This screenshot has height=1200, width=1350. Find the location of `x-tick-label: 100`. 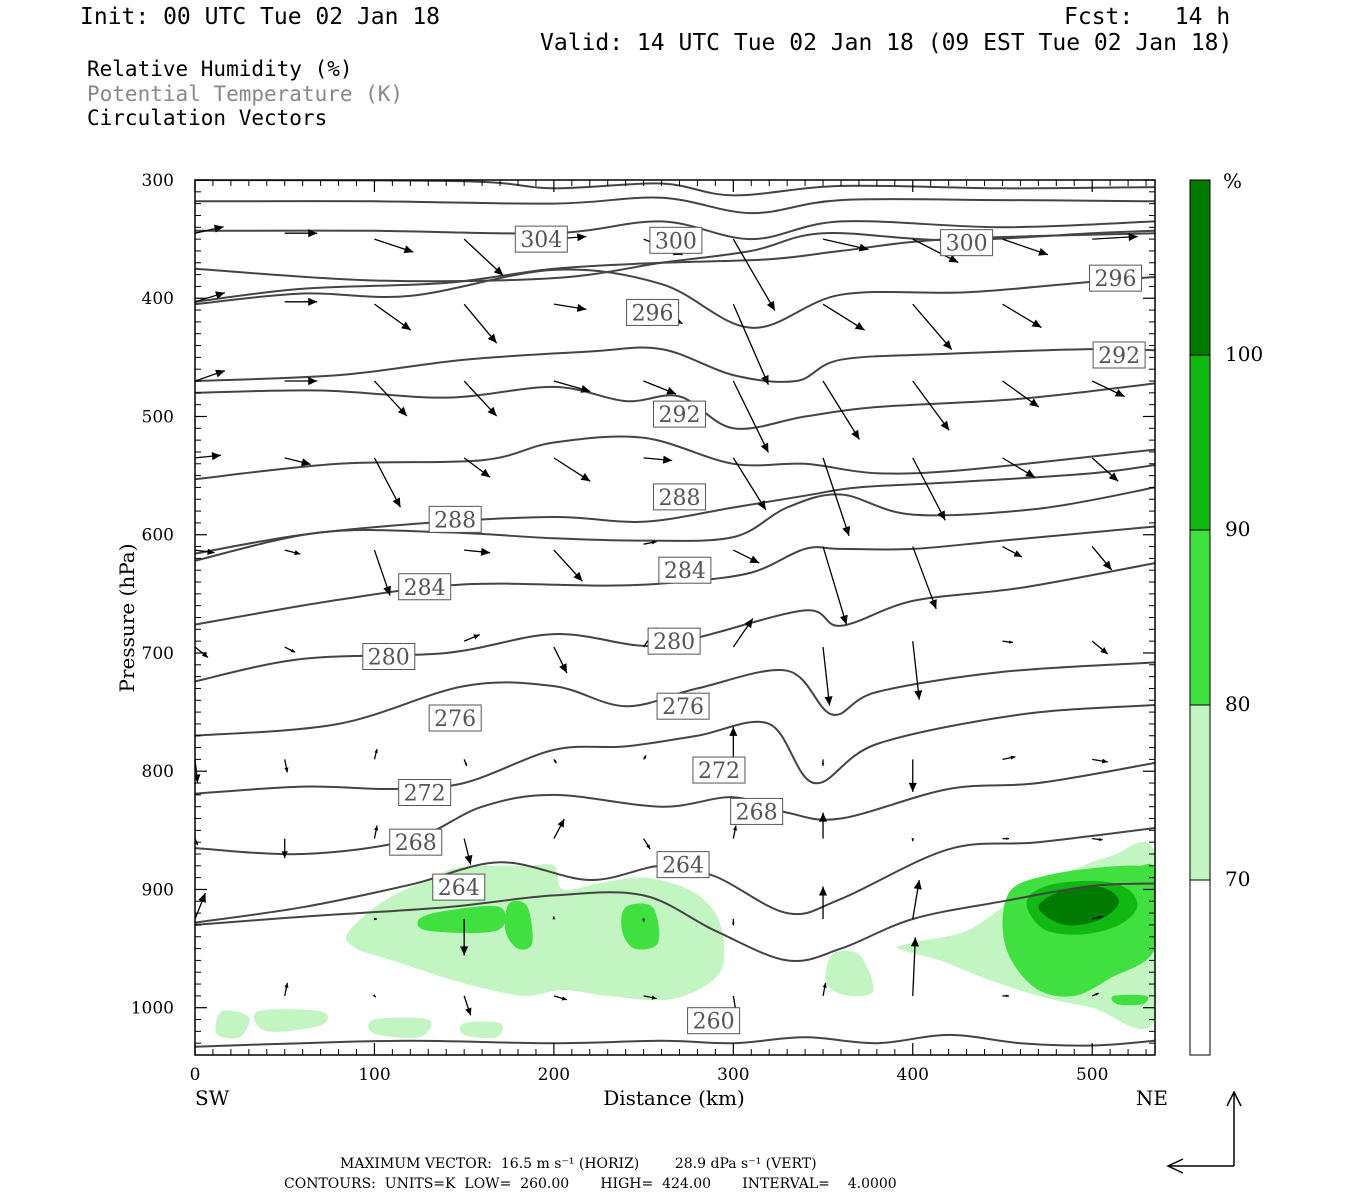

x-tick-label: 100 is located at coordinates (374, 1075).